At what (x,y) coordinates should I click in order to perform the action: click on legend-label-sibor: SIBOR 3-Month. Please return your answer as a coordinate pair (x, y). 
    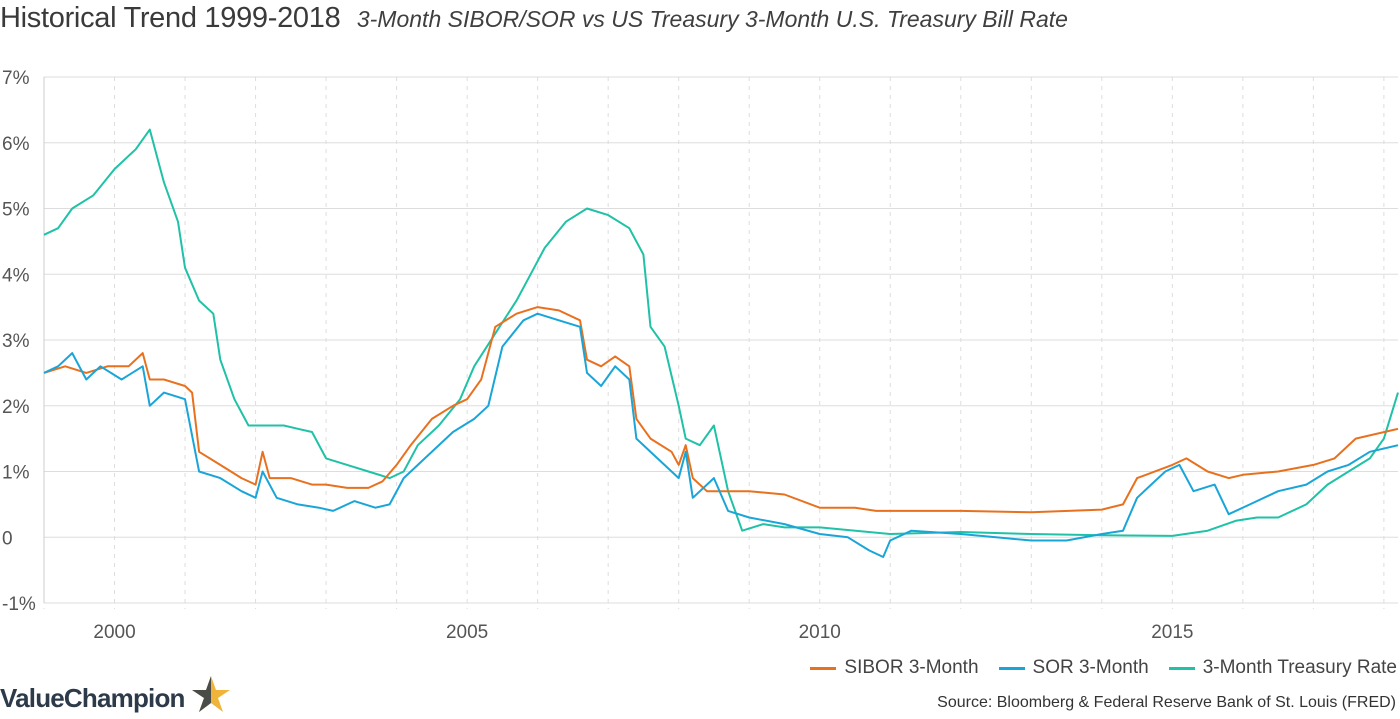
    Looking at the image, I should click on (911, 667).